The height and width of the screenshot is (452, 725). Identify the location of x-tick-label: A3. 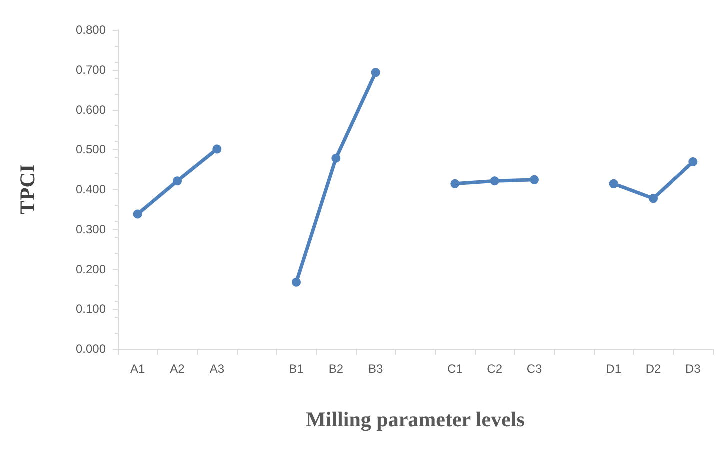
(217, 369).